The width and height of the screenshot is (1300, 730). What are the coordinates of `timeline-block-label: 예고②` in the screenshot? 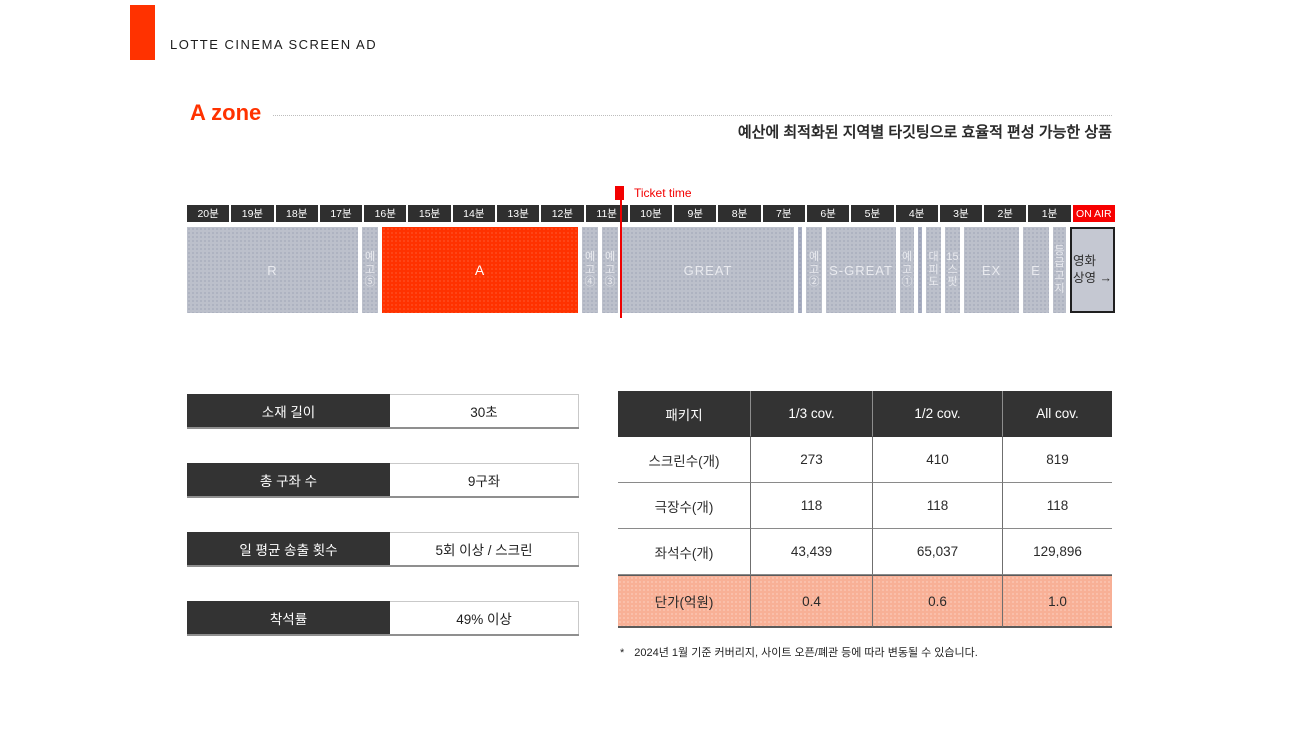 It's located at (814, 270).